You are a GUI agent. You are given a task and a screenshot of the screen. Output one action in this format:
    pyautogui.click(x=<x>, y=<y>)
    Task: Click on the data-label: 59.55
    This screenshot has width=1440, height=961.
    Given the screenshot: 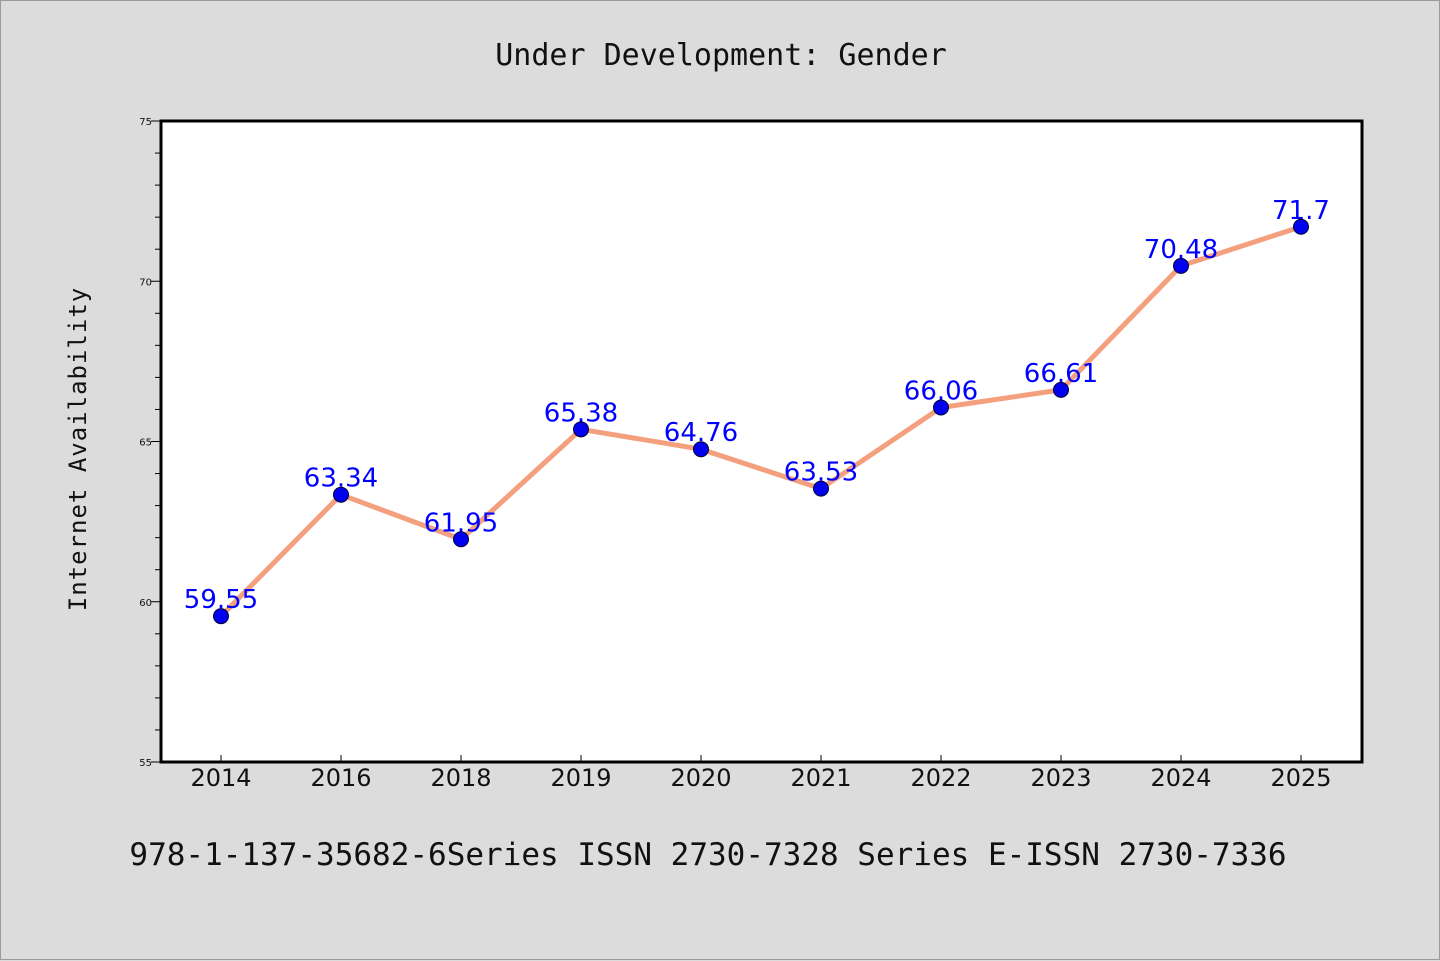 What is the action you would take?
    pyautogui.click(x=221, y=600)
    